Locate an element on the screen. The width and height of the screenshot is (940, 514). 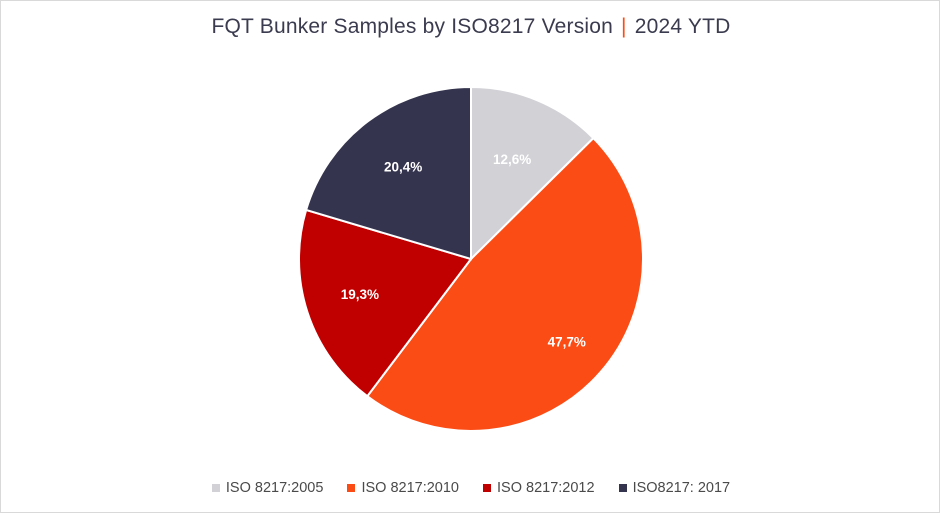
slice-data-label: 12,6% is located at coordinates (512, 159).